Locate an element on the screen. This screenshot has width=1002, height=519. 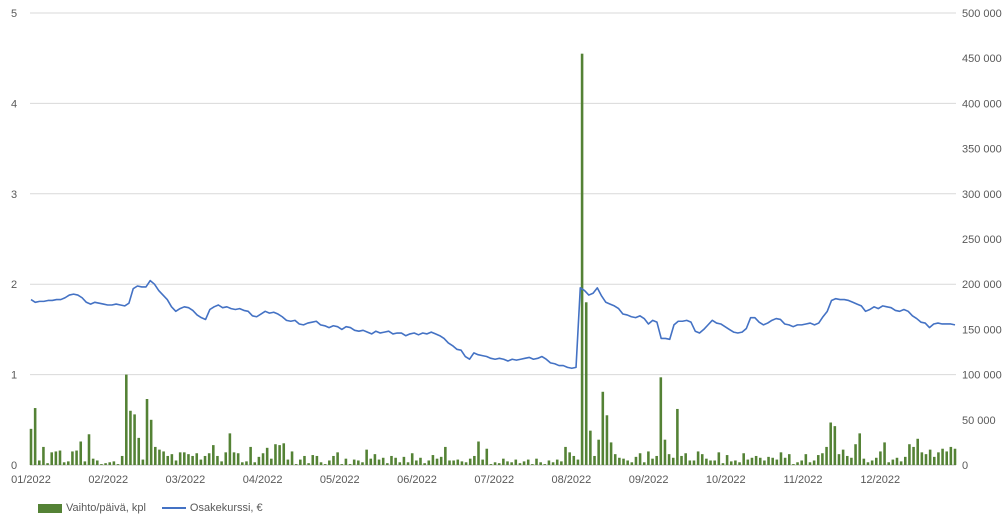
right-tick-label: 250 000 is located at coordinates (982, 240).